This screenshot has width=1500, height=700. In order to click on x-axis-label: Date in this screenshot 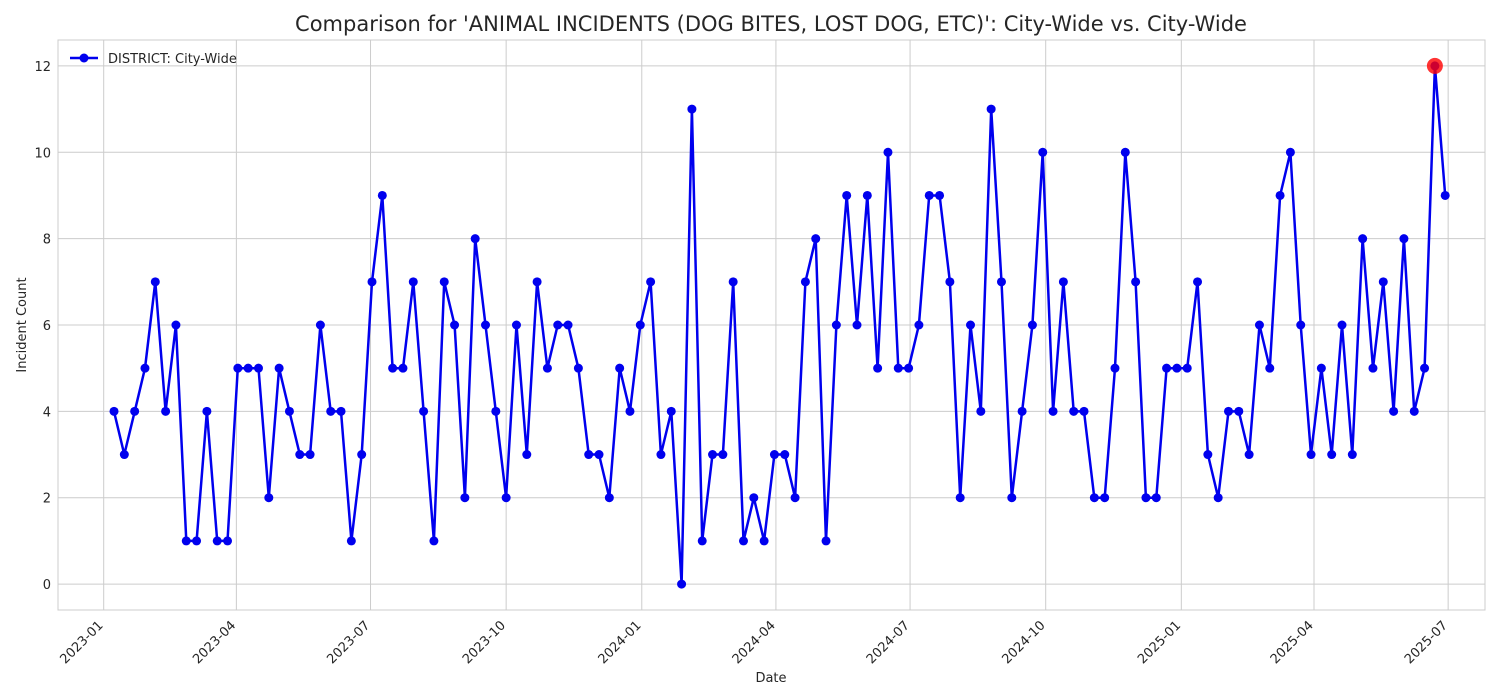, I will do `click(770, 678)`.